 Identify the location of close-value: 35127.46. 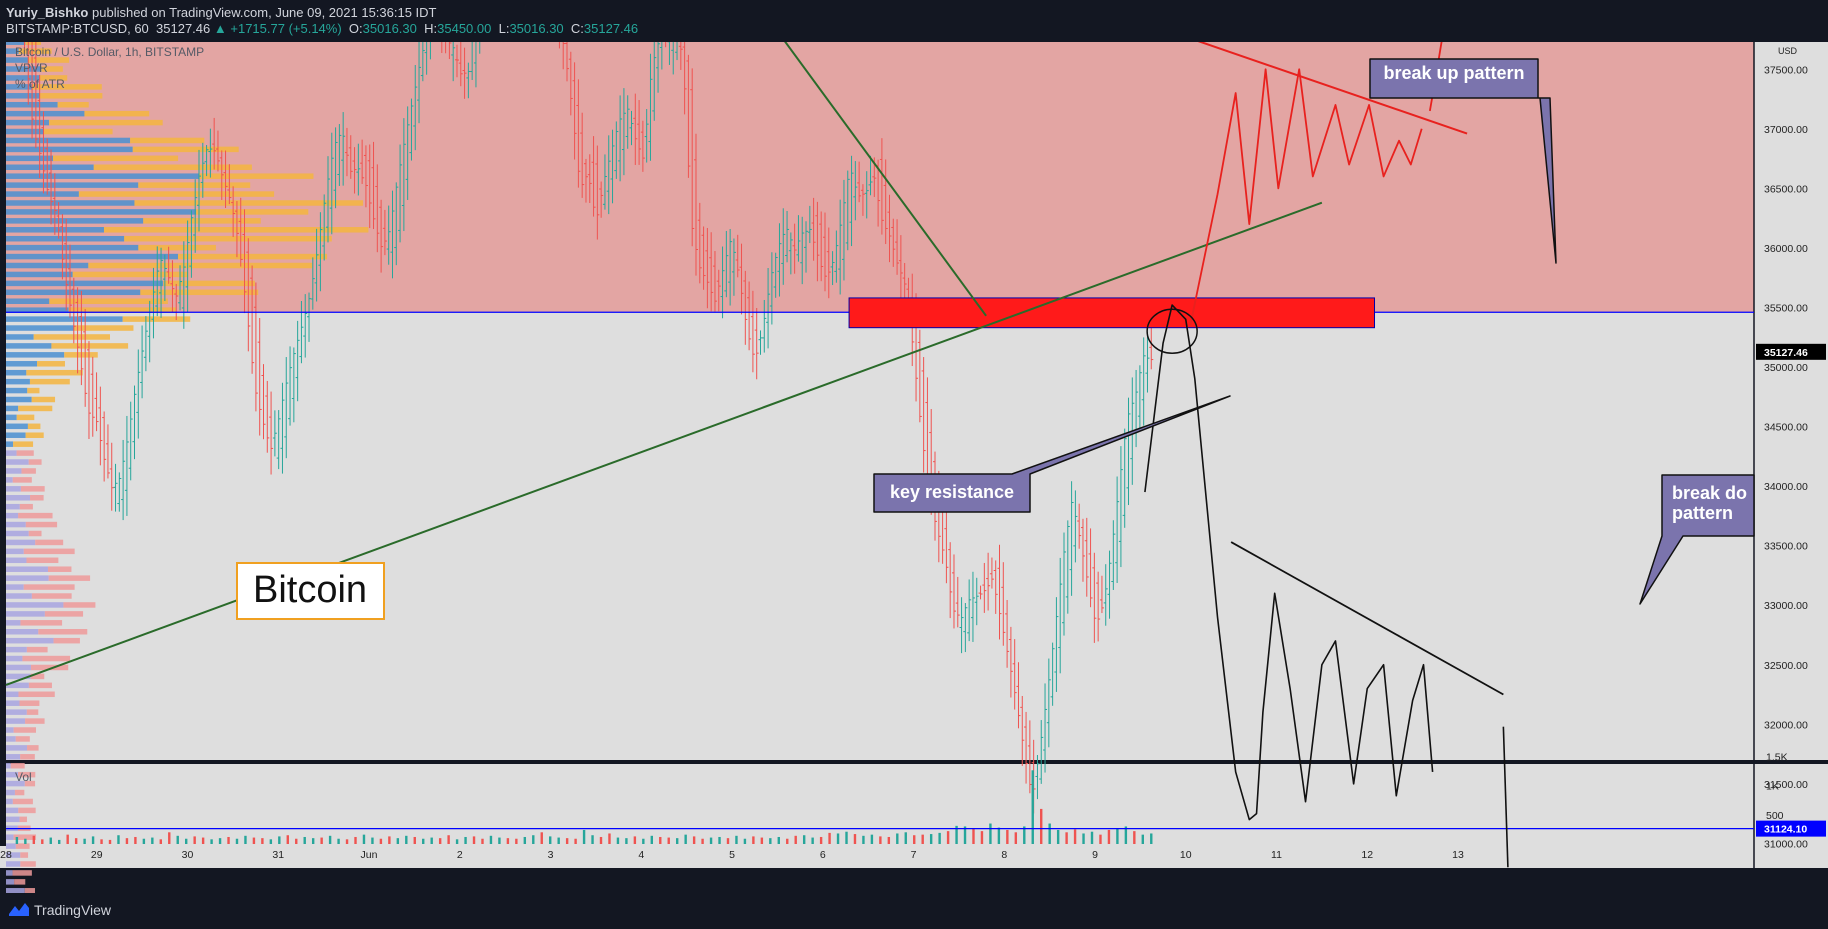
(611, 28).